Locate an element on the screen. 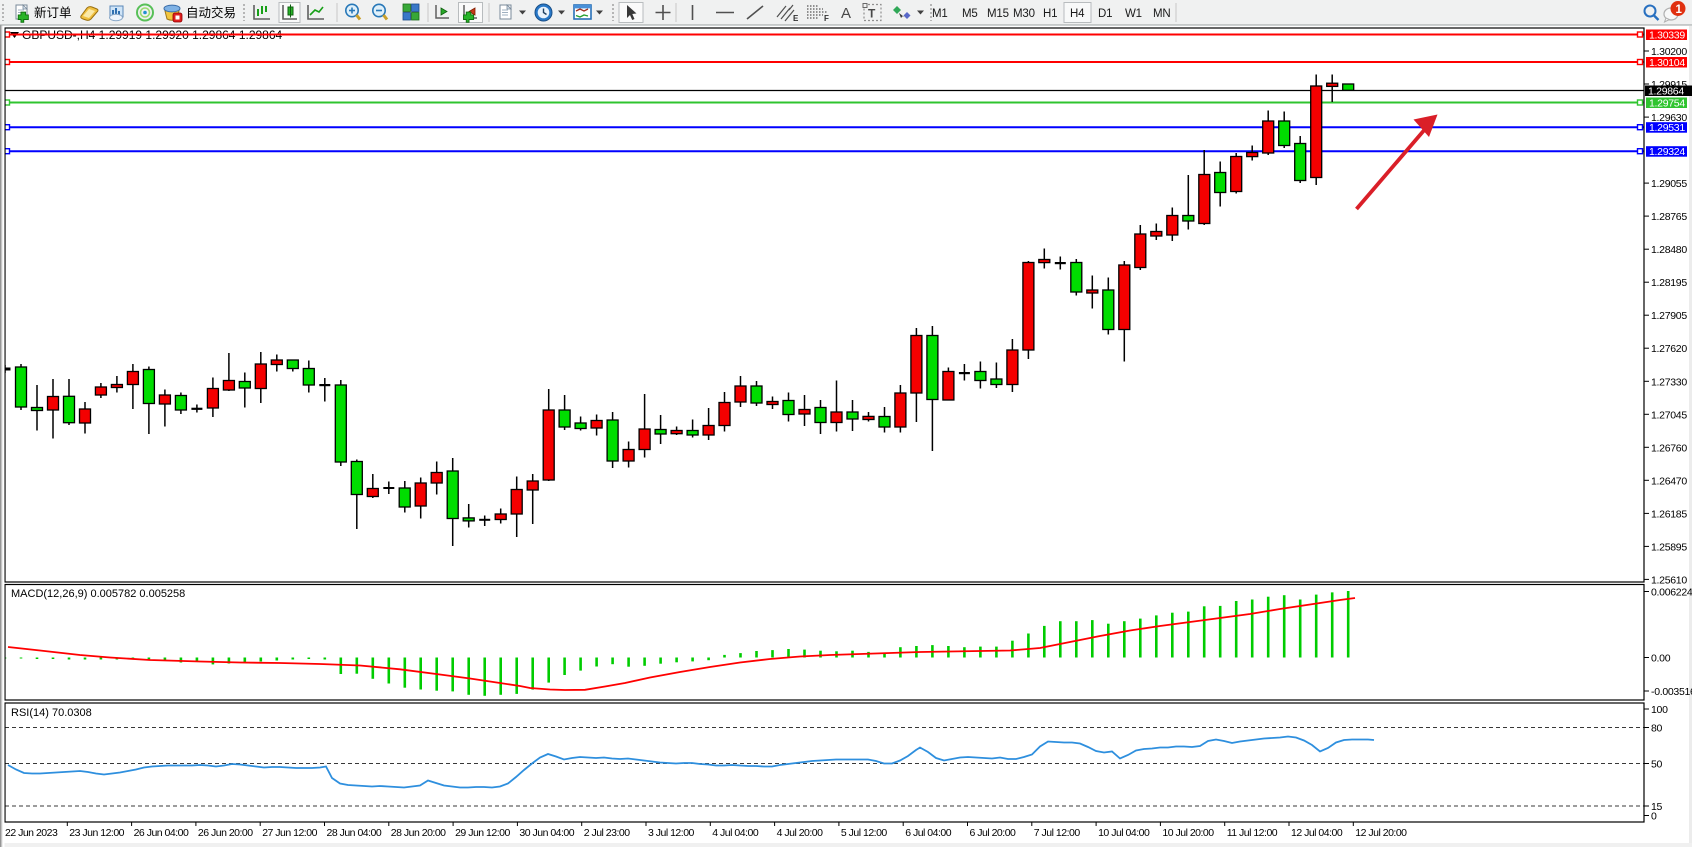 The image size is (1692, 847). svg-text: 4 Jul 20:00 is located at coordinates (800, 833).